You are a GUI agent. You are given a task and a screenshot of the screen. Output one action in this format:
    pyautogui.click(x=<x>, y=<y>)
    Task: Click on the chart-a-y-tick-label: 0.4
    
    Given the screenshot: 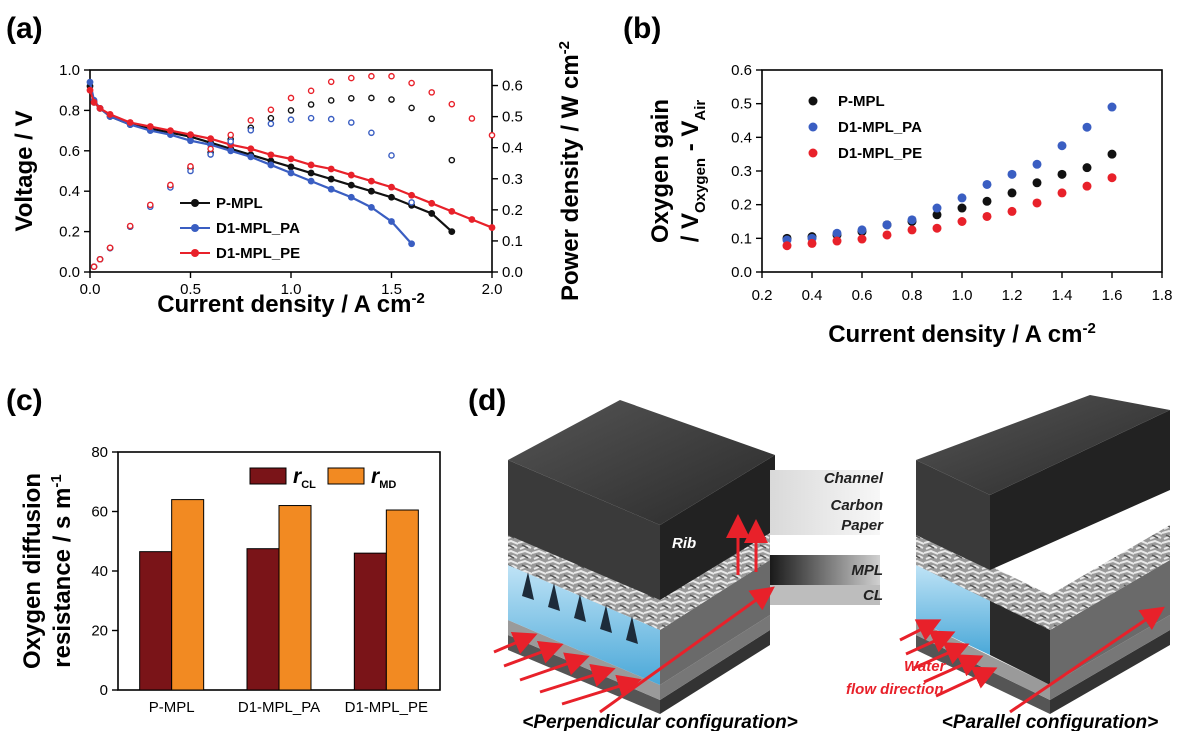 What is the action you would take?
    pyautogui.click(x=69, y=191)
    